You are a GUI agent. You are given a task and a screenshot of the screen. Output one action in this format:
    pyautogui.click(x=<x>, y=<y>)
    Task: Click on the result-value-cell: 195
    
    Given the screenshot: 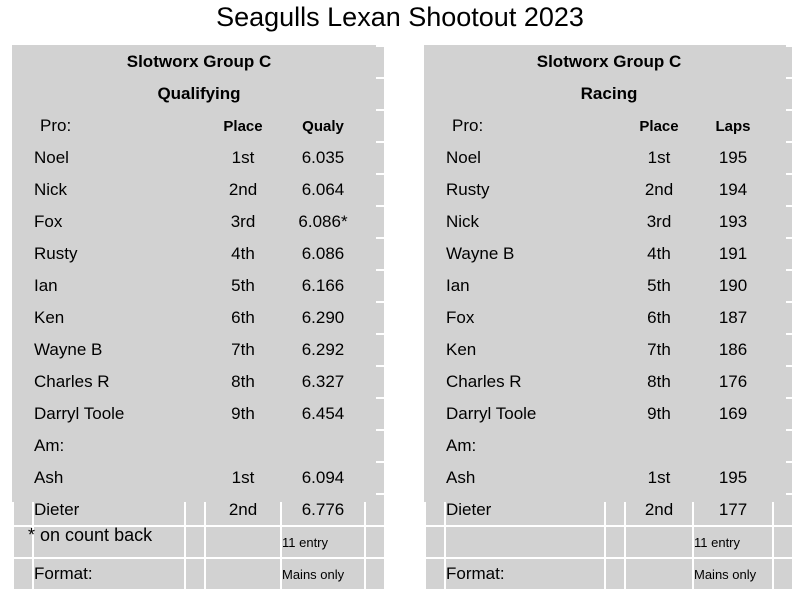 What is the action you would take?
    pyautogui.click(x=733, y=478)
    